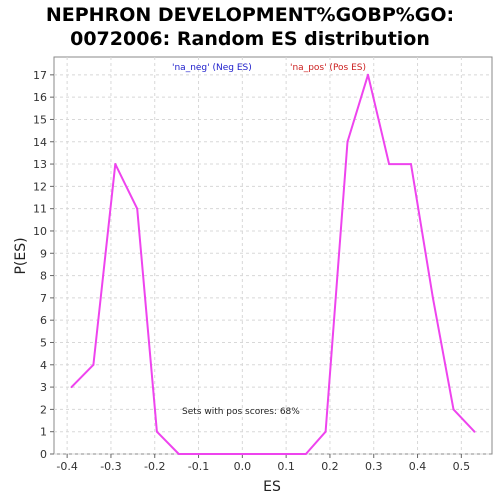 The width and height of the screenshot is (500, 500). I want to click on y-tick-label: 11, so click(40, 209).